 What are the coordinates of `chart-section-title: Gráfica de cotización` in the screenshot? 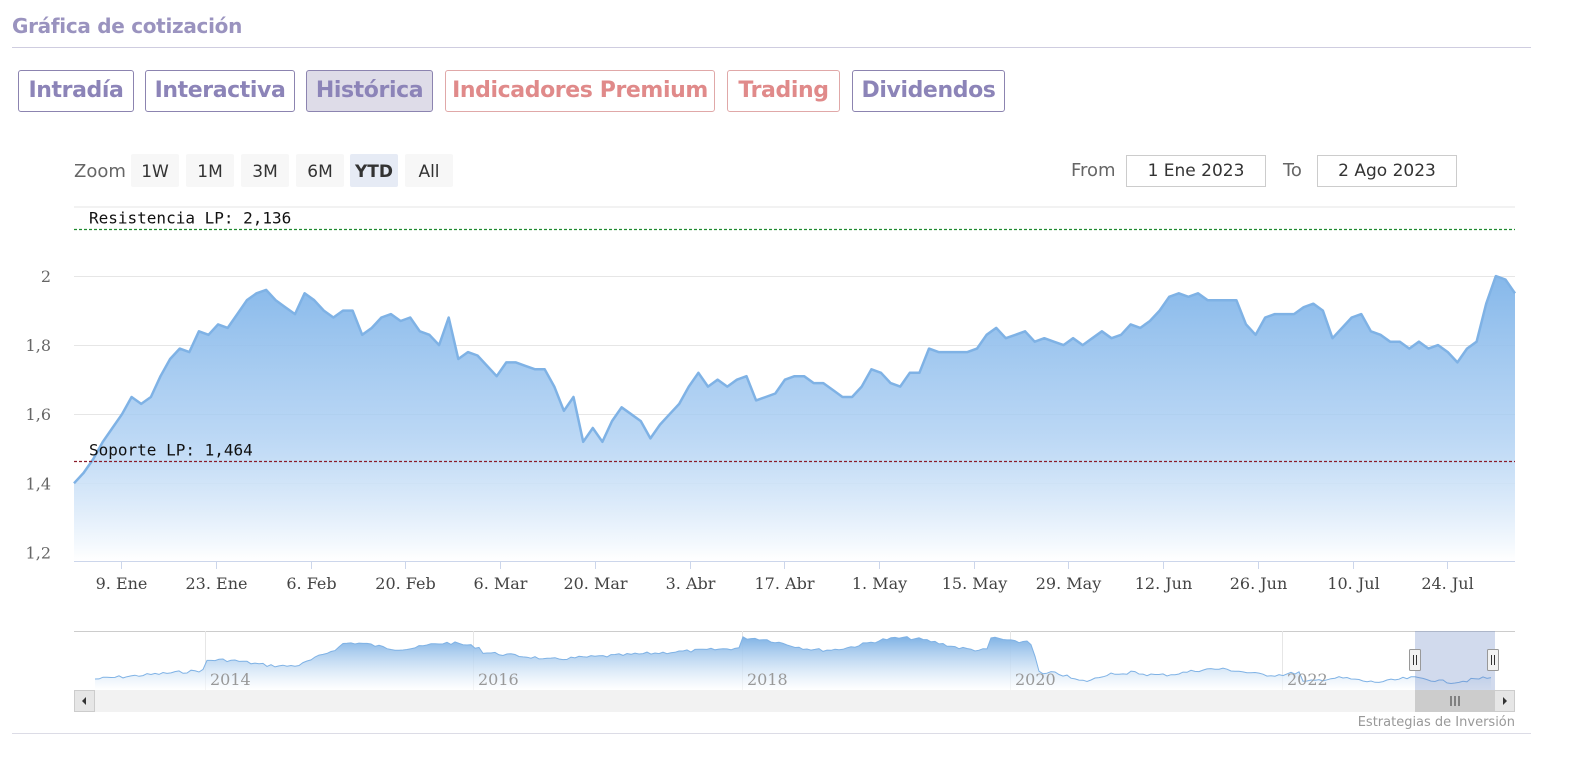 It's located at (127, 26).